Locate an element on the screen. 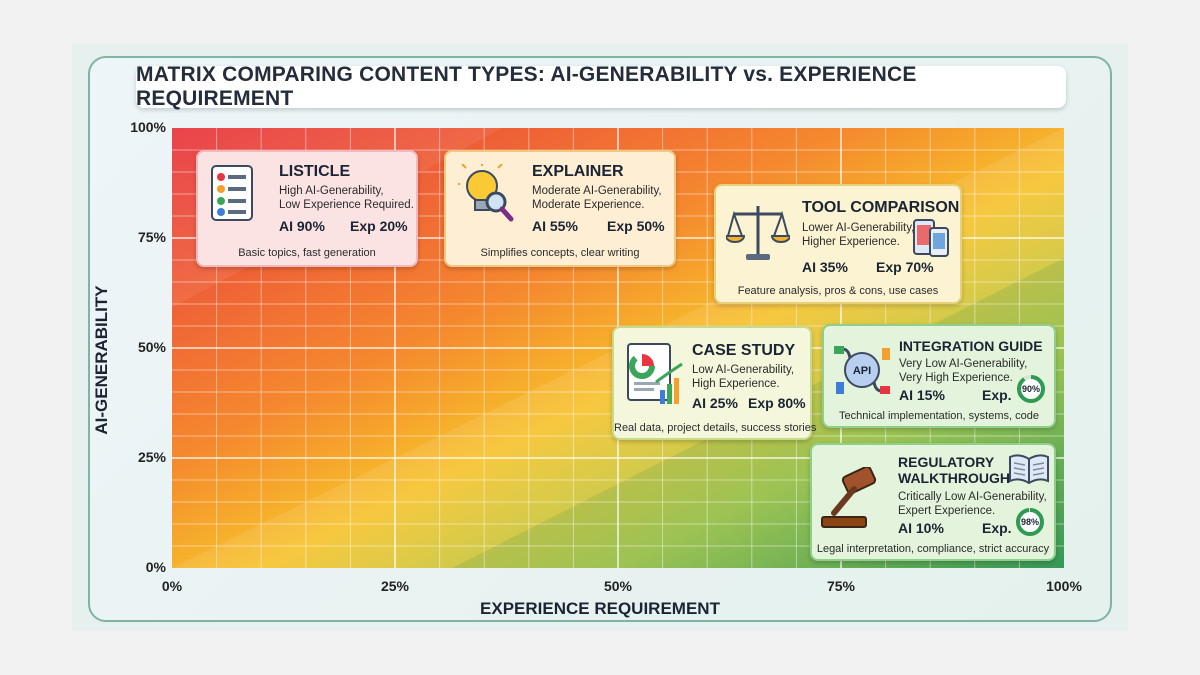  api-plug-icon: API is located at coordinates (862, 370).